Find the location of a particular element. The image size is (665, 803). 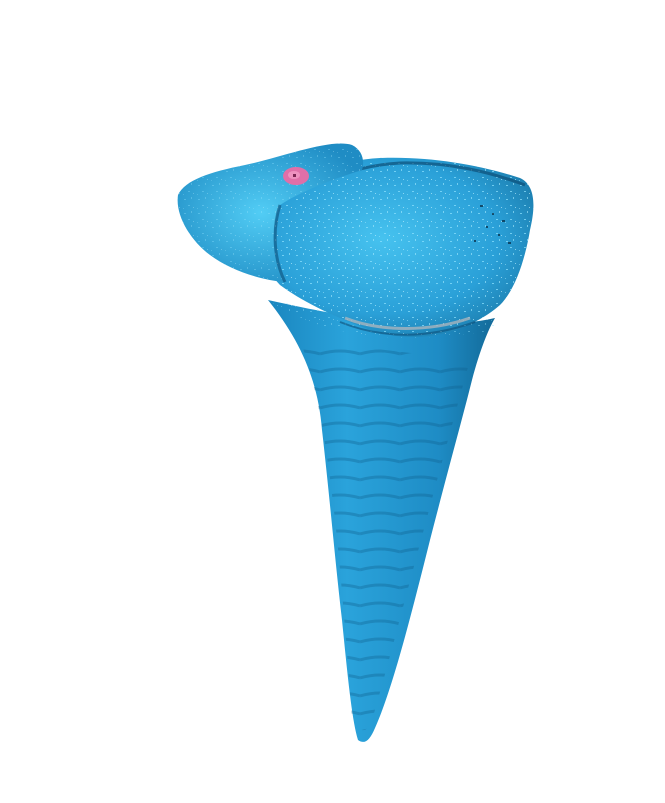

tooth-crown is located at coordinates (396, 247).